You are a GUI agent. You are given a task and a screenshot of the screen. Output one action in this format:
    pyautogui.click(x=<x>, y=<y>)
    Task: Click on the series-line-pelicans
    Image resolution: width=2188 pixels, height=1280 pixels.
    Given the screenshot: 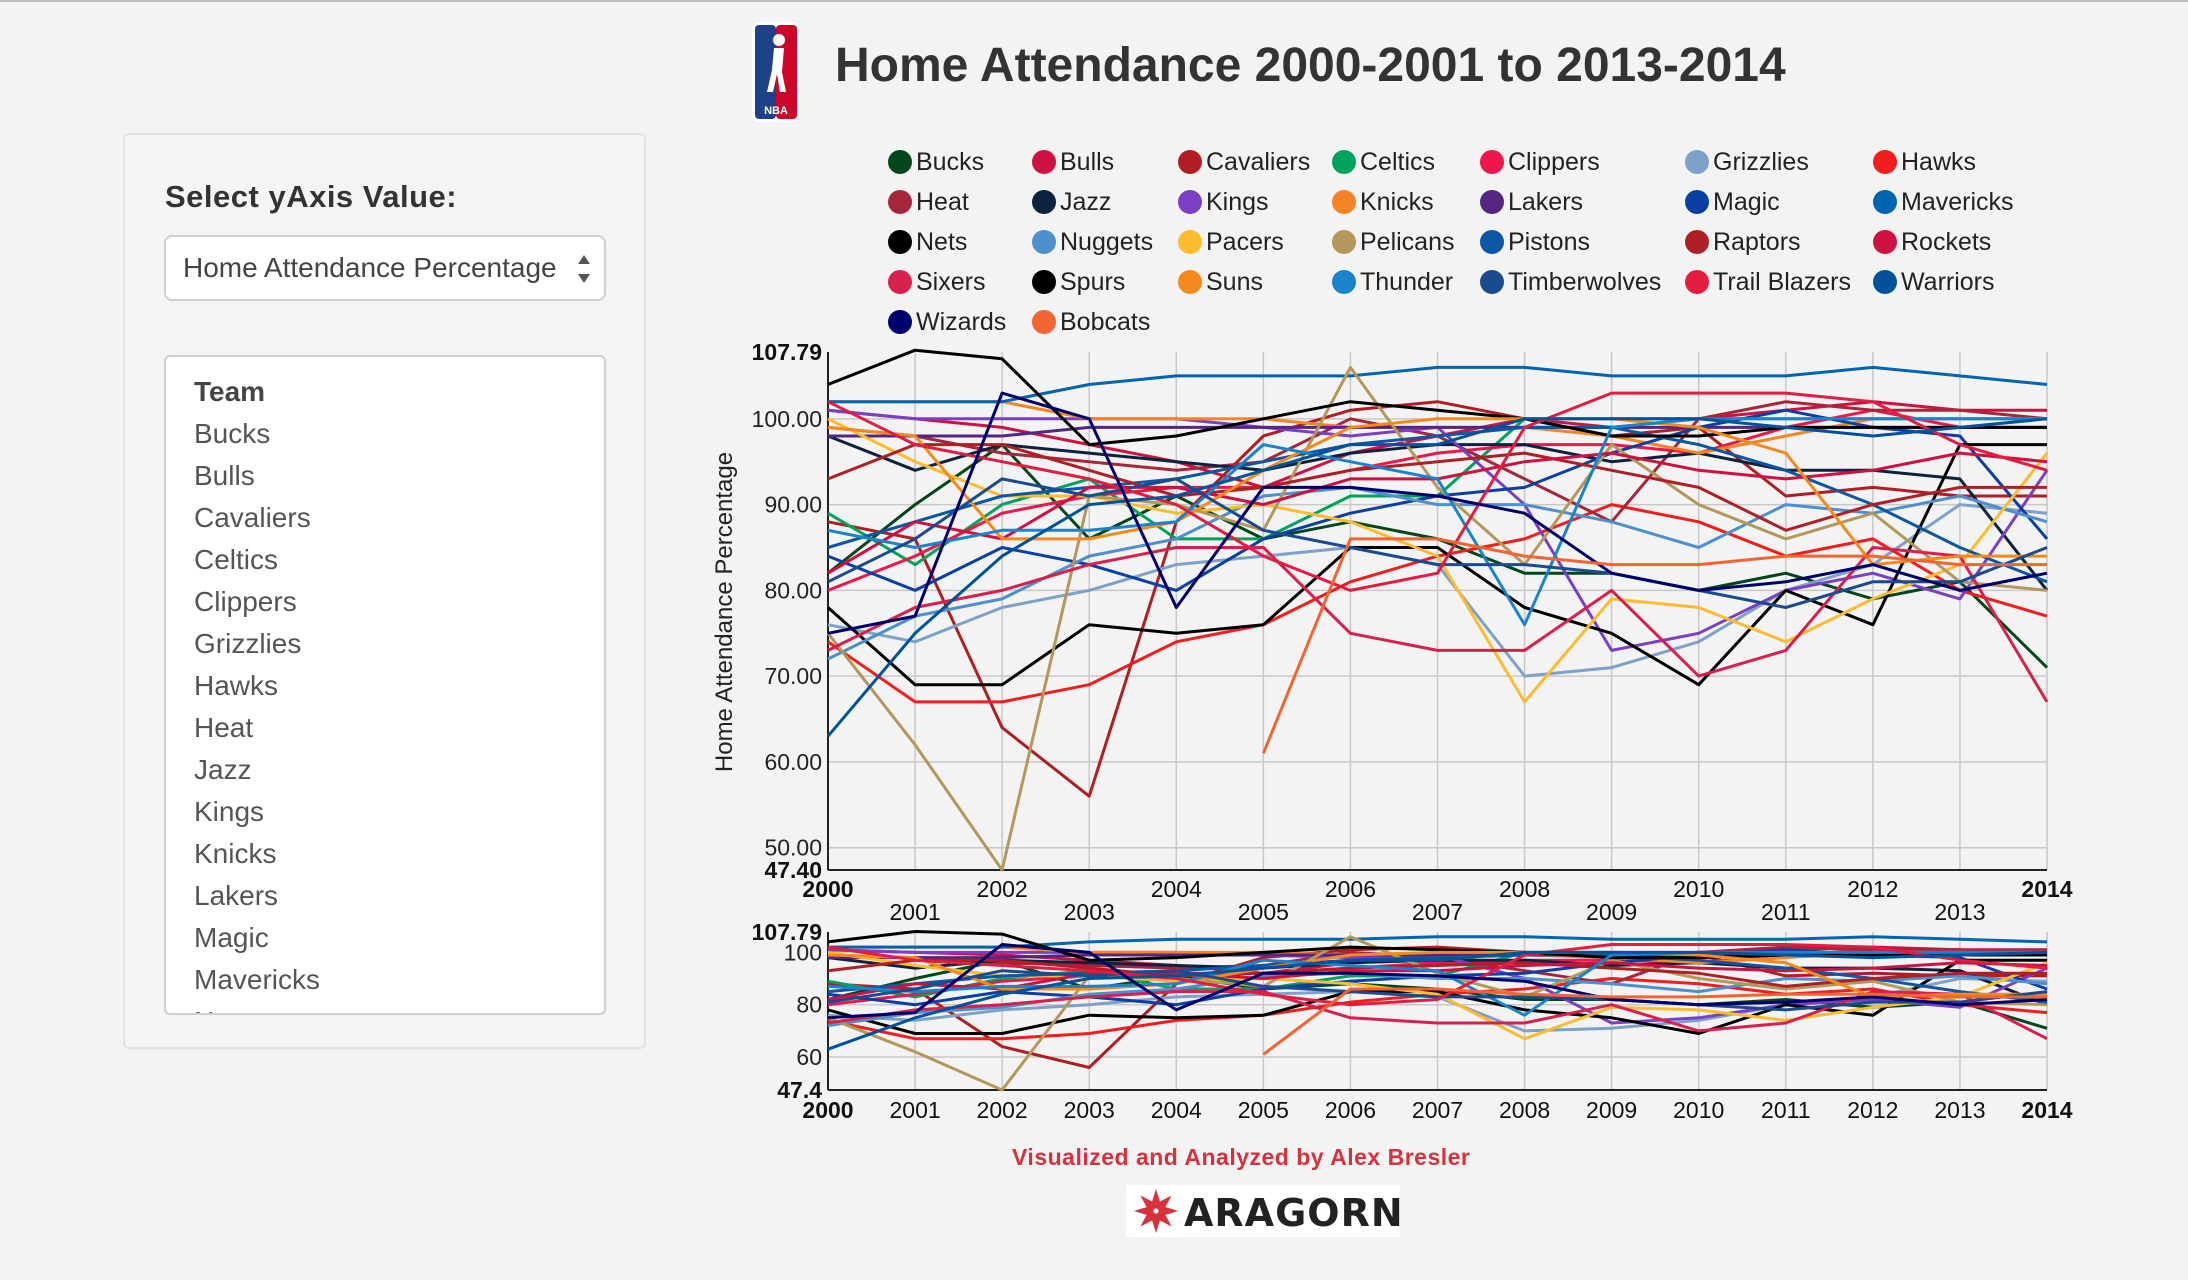 What is the action you would take?
    pyautogui.click(x=1437, y=1013)
    